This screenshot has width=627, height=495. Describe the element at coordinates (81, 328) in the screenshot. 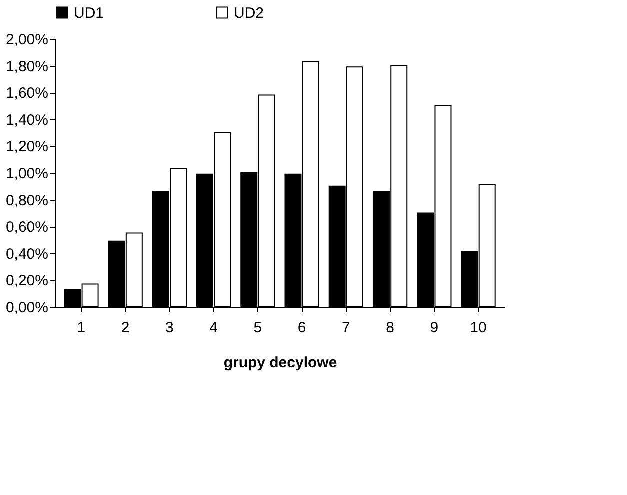

I see `x-tick-label: 1` at that location.